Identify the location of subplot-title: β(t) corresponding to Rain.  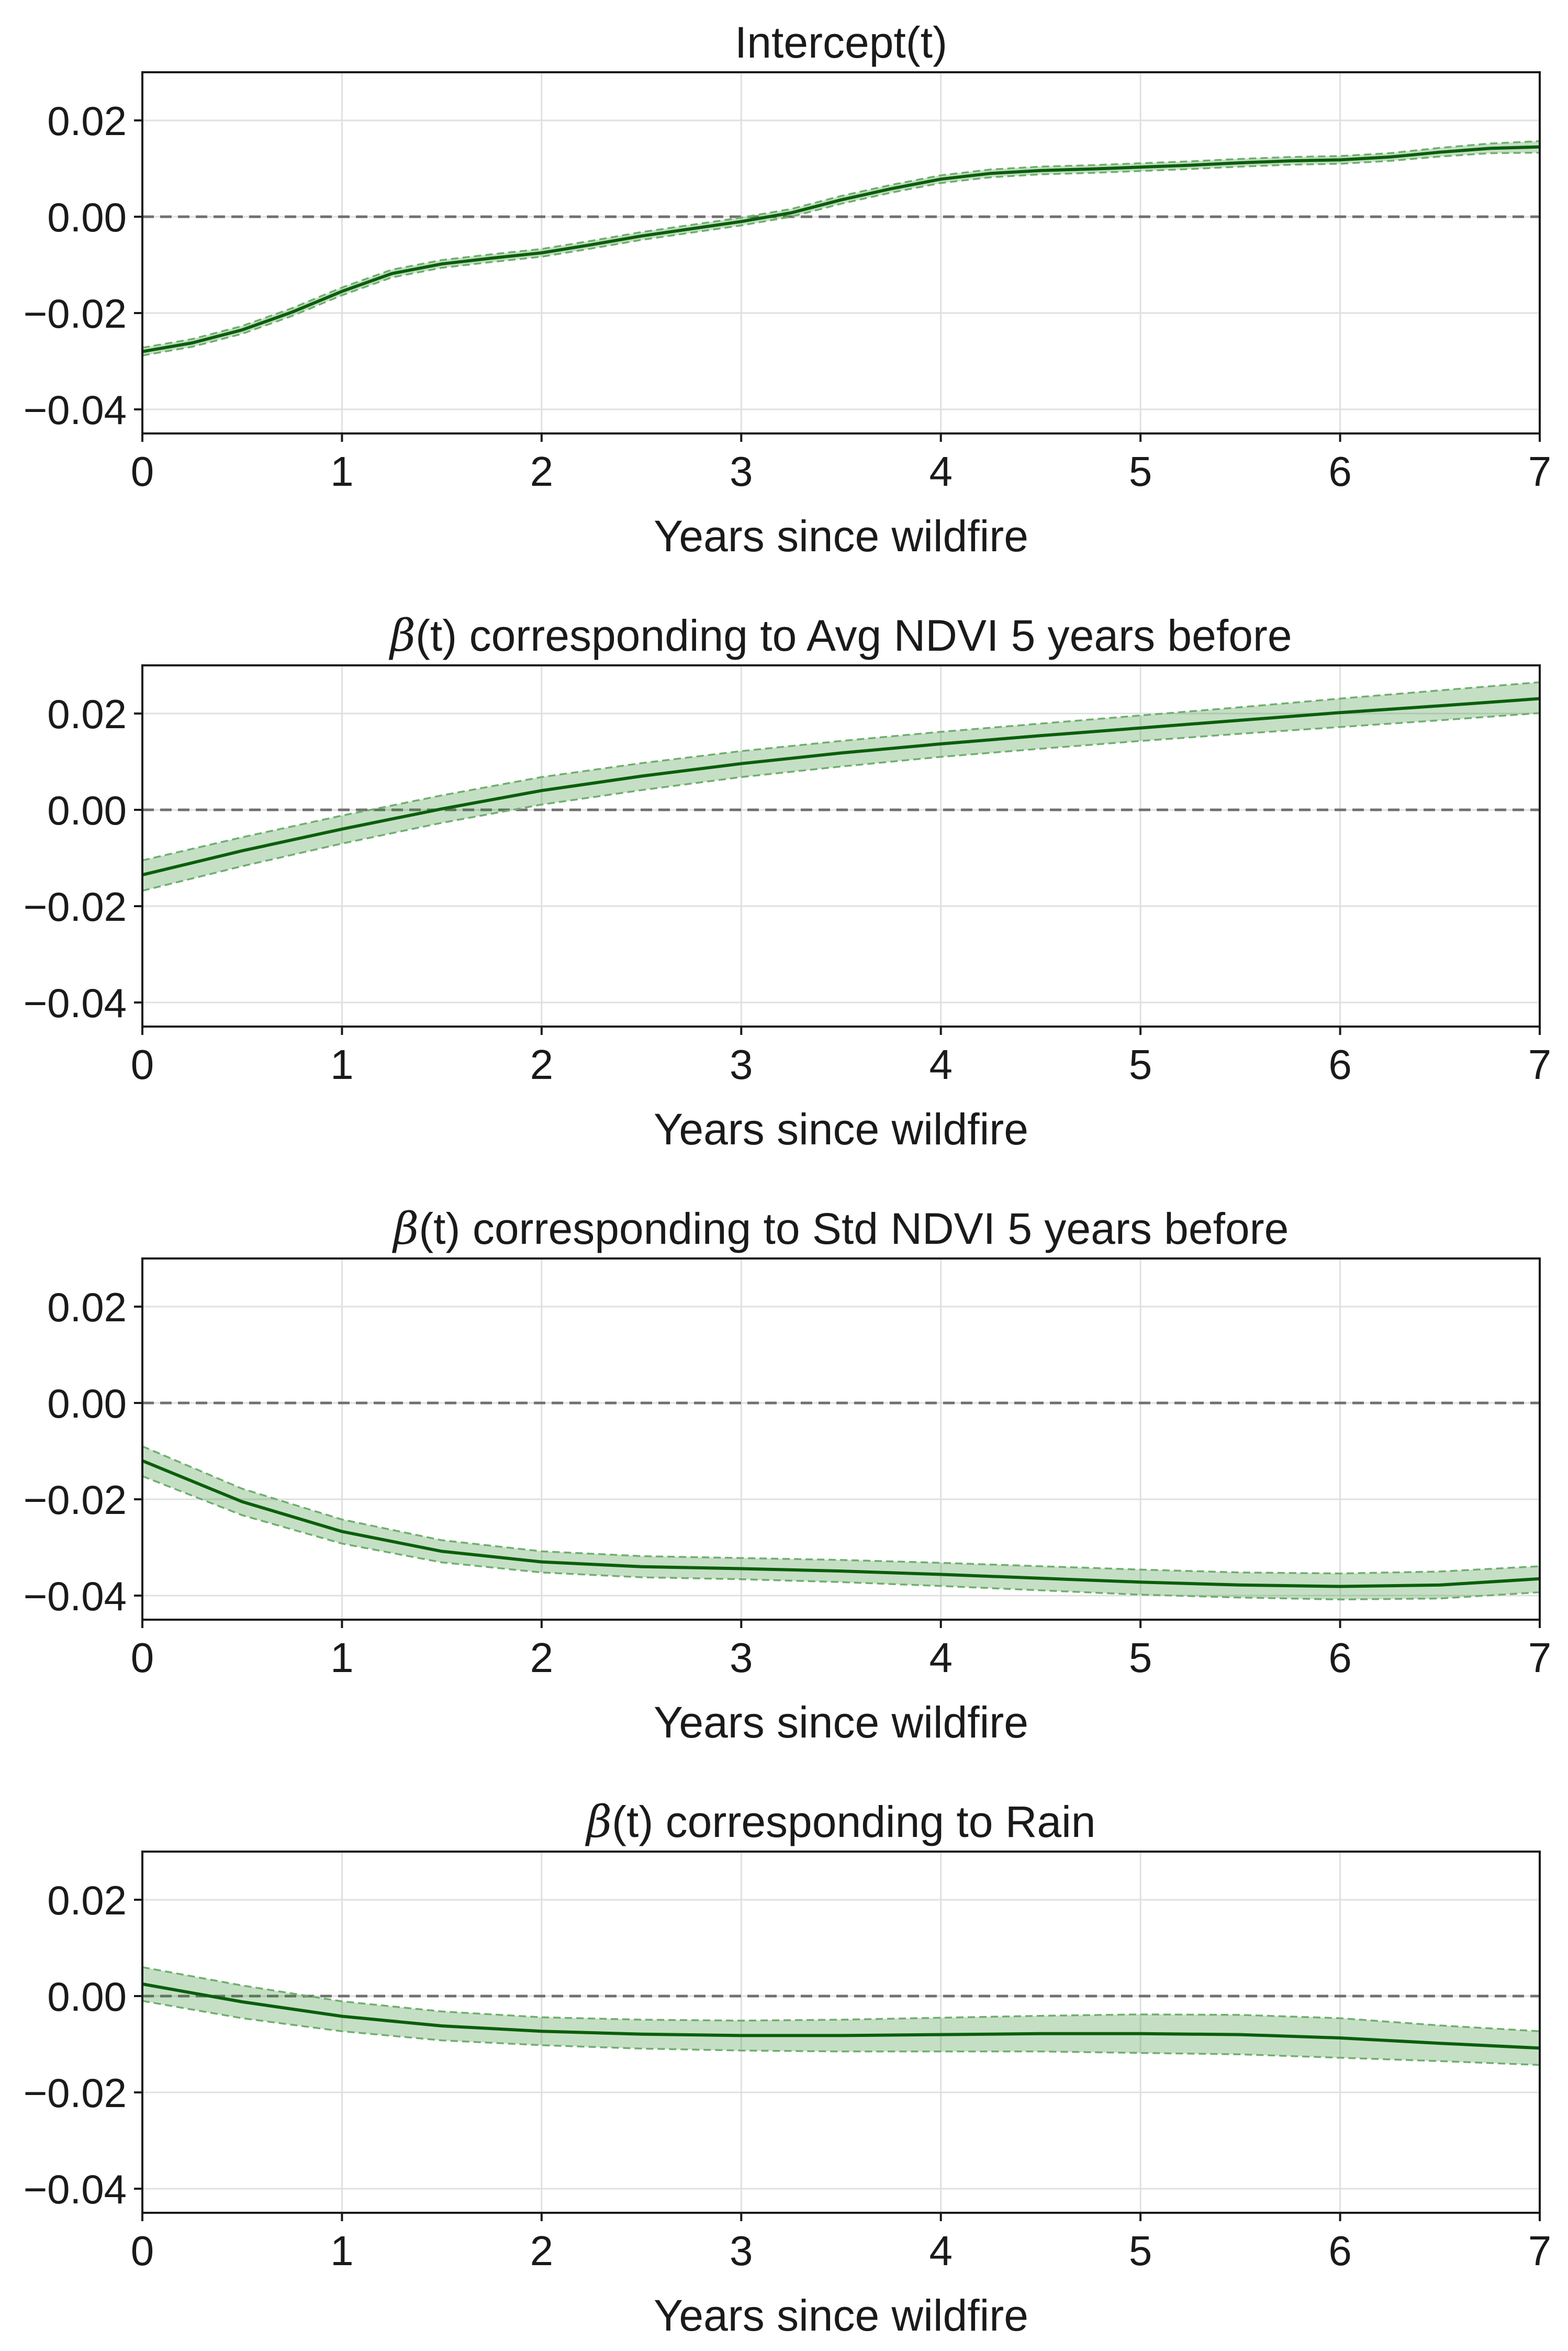
(840, 1821).